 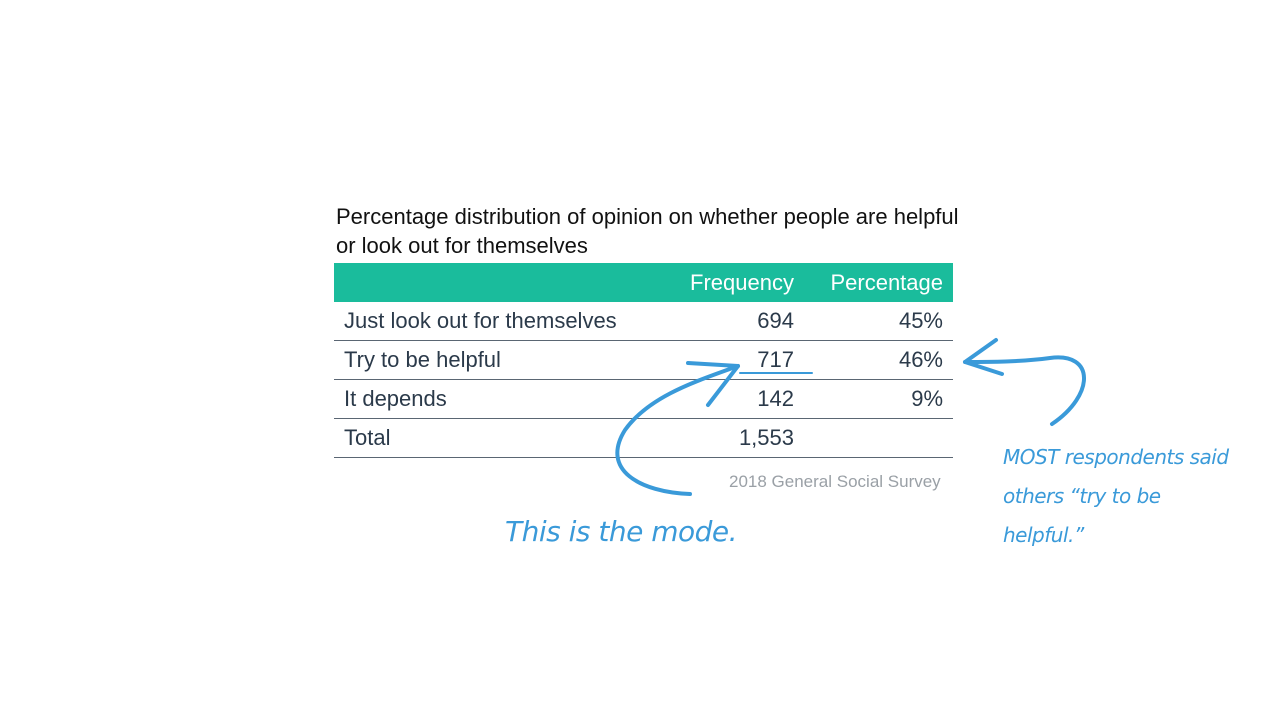 What do you see at coordinates (766, 437) in the screenshot?
I see `row-frequency: 1,553` at bounding box center [766, 437].